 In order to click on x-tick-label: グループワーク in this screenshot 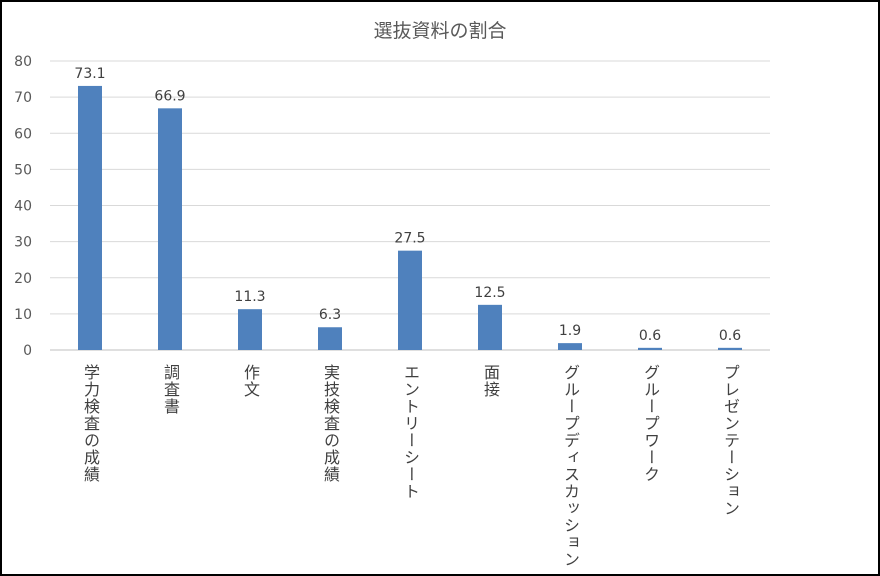, I will do `click(650, 423)`.